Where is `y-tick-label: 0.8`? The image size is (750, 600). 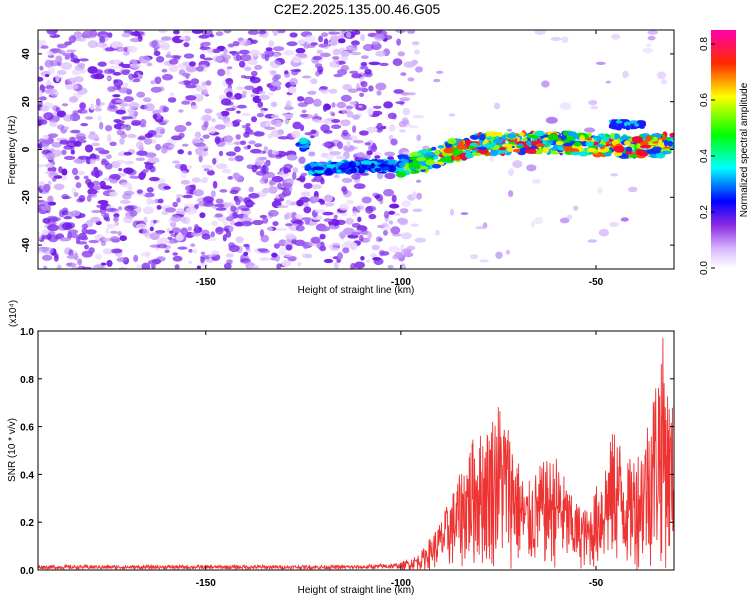
y-tick-label: 0.8 is located at coordinates (27, 380).